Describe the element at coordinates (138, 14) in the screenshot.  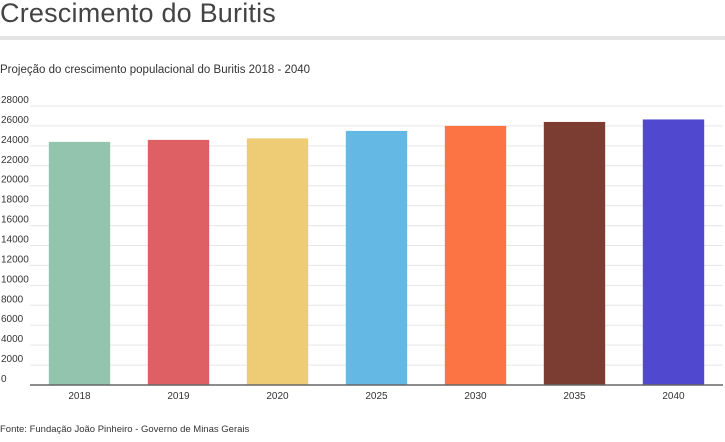
I see `chart-title: Crescimento do Buritis` at that location.